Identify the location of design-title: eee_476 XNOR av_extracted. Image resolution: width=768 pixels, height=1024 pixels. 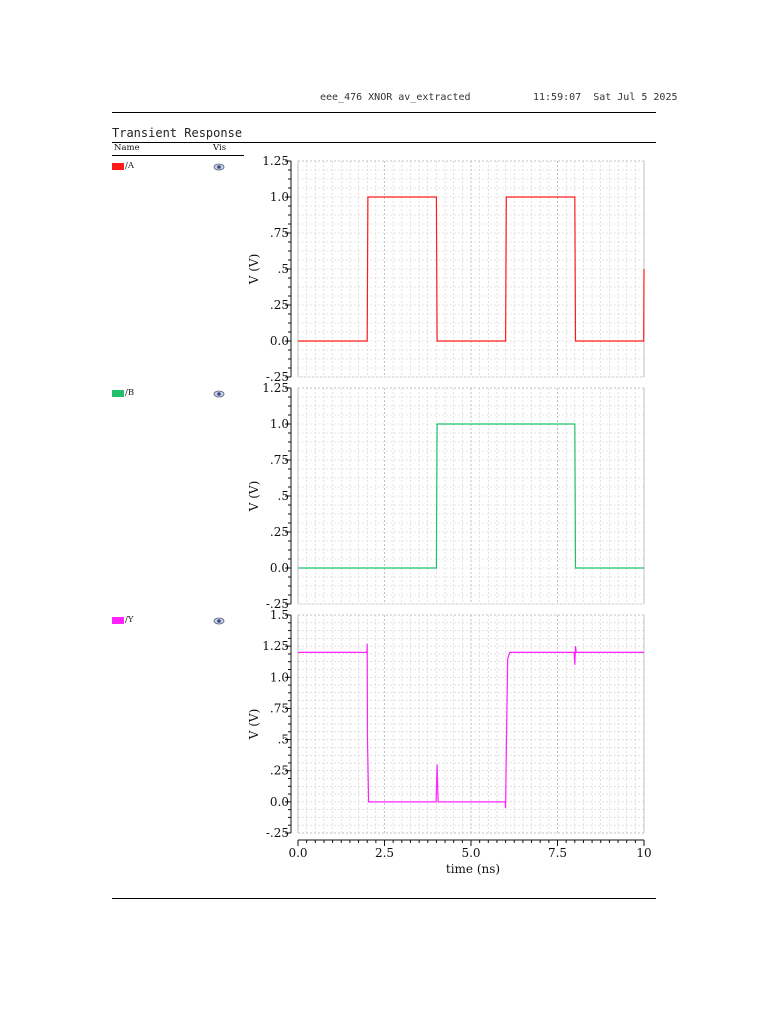
(395, 97).